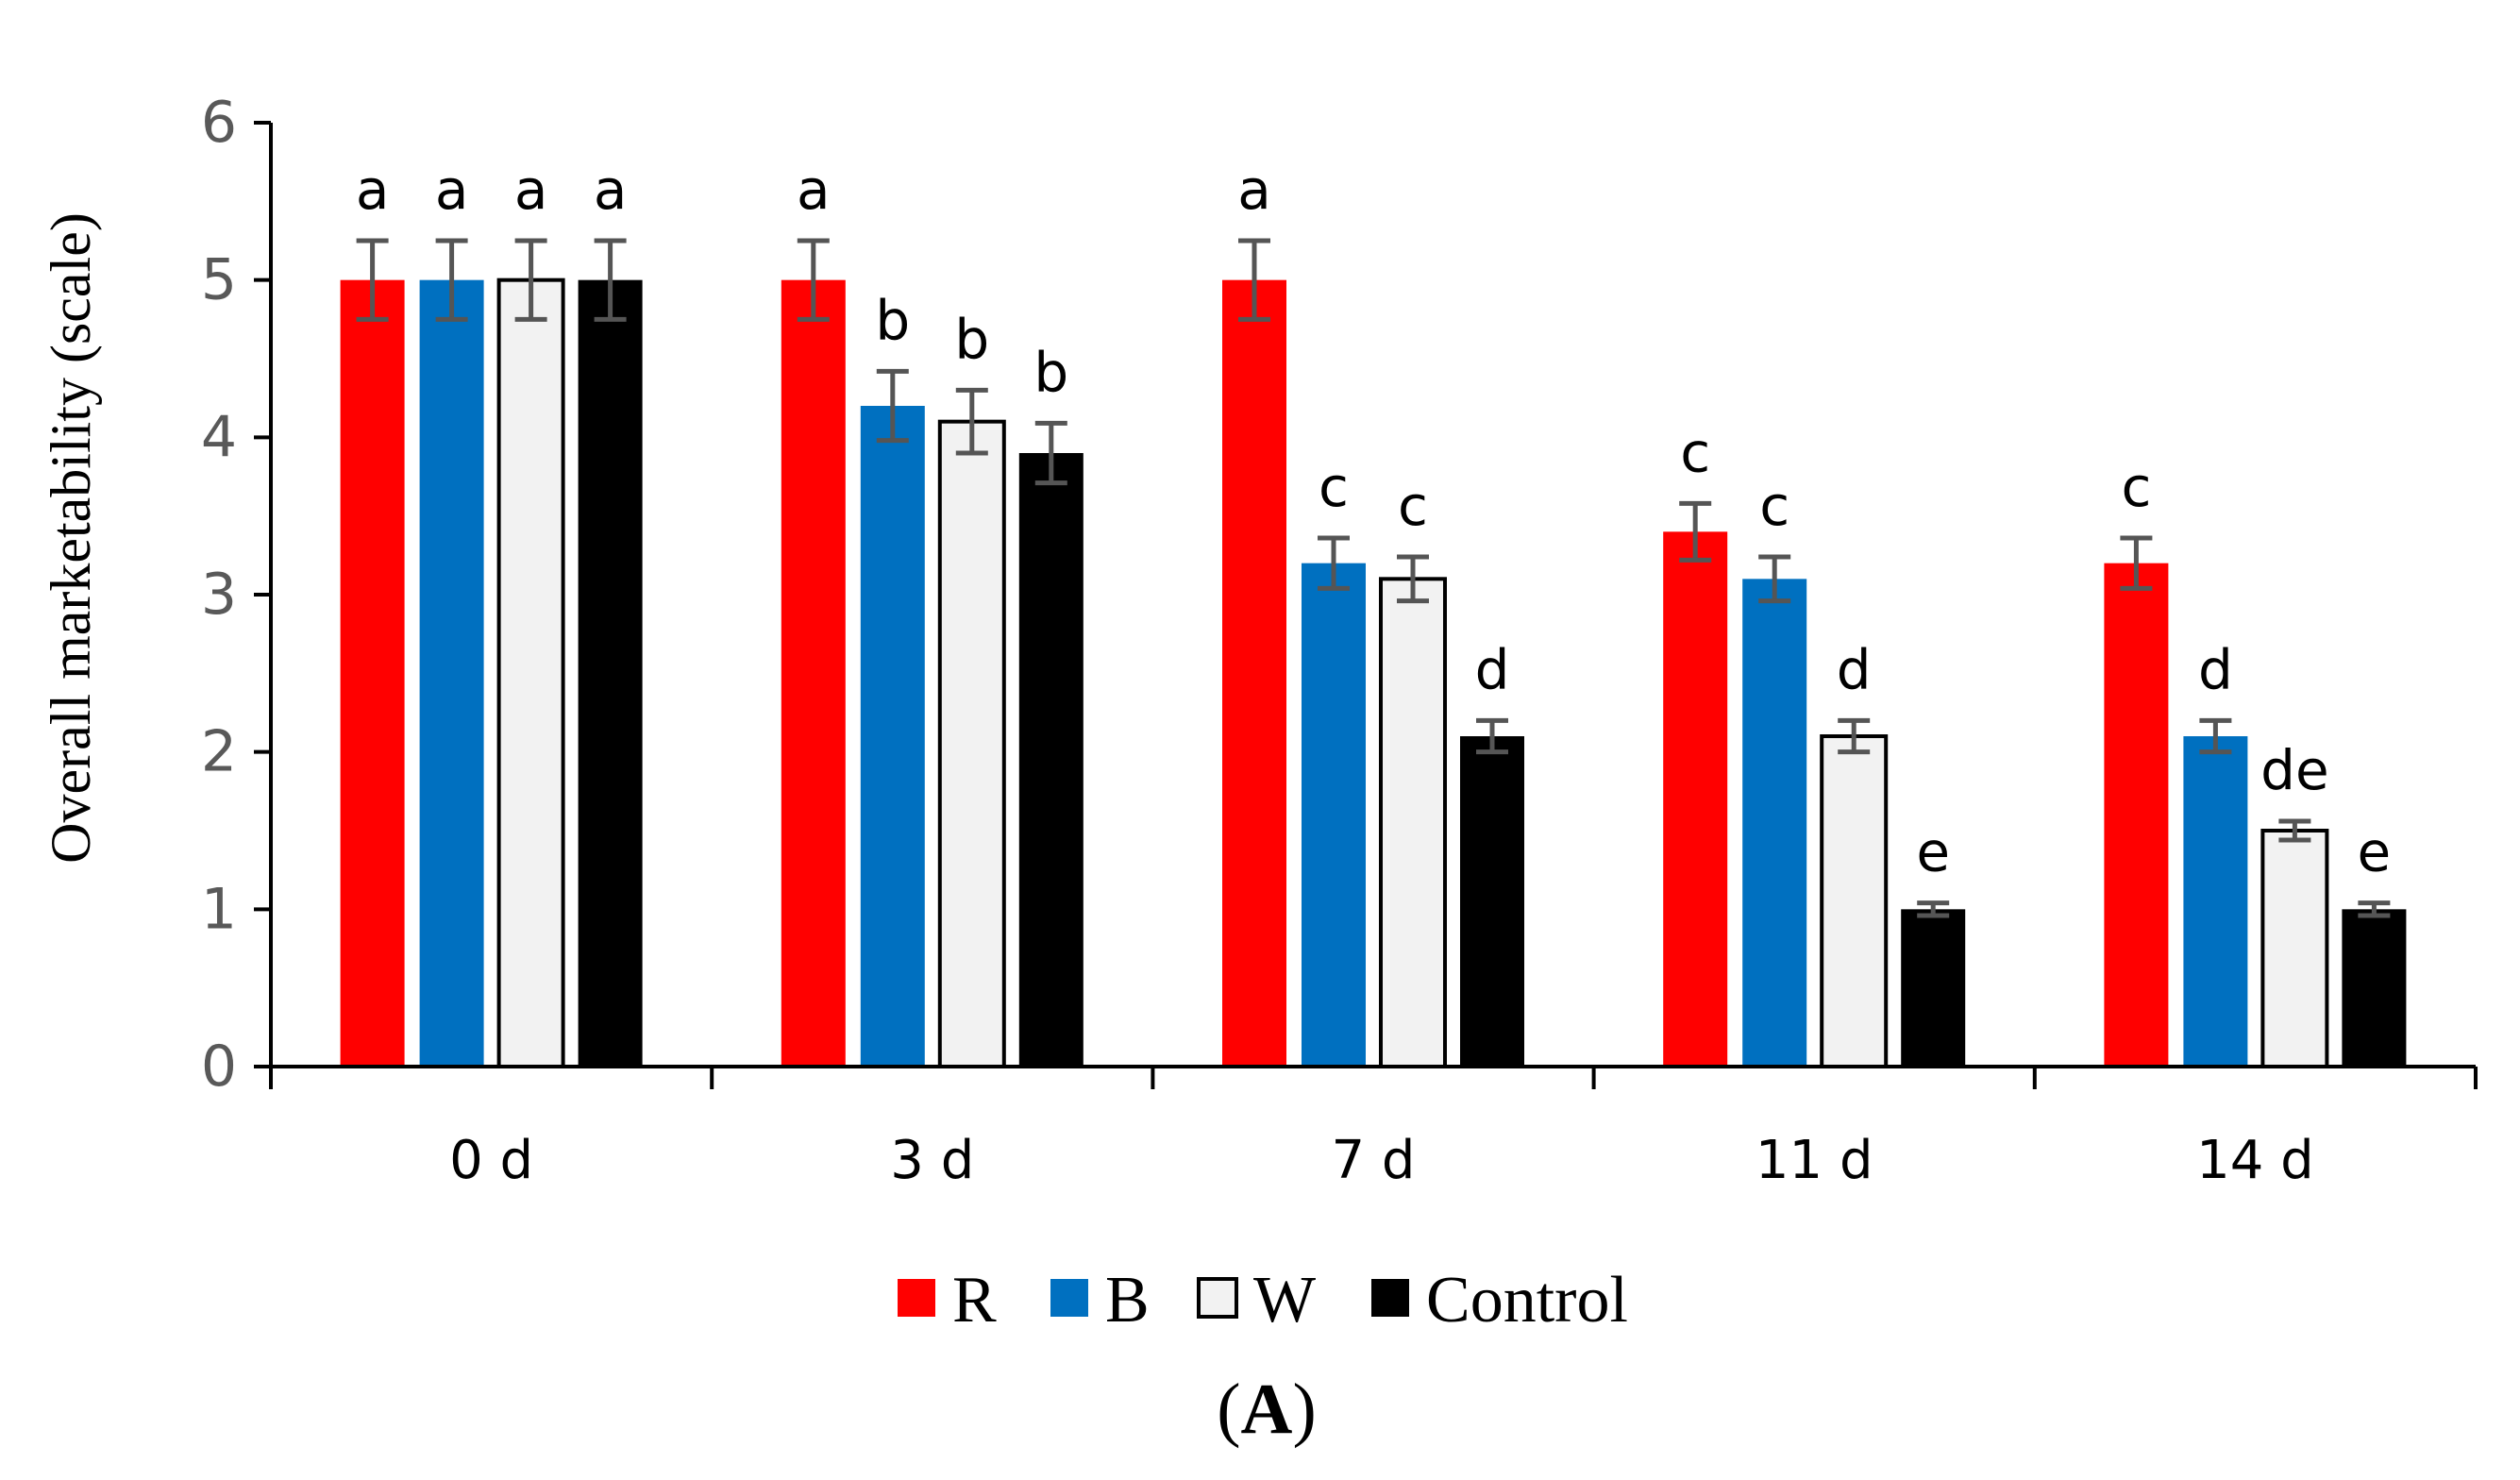  Describe the element at coordinates (1228, 1409) in the screenshot. I see `caption-open-paren: (` at that location.